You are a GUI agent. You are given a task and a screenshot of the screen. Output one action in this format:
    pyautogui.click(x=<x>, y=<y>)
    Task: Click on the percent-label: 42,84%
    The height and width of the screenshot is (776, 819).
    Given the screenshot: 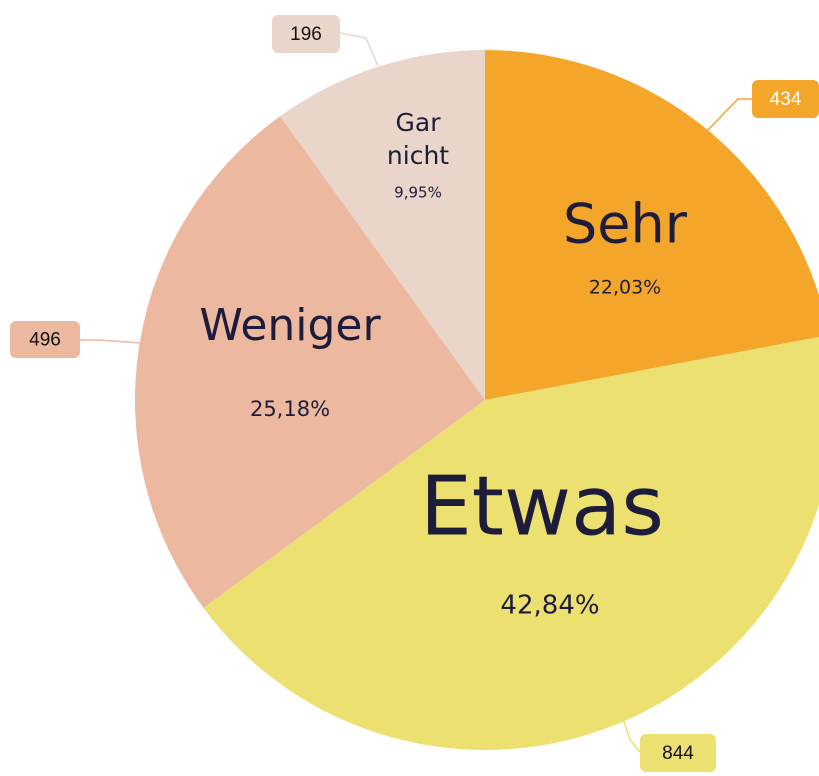 What is the action you would take?
    pyautogui.click(x=549, y=606)
    